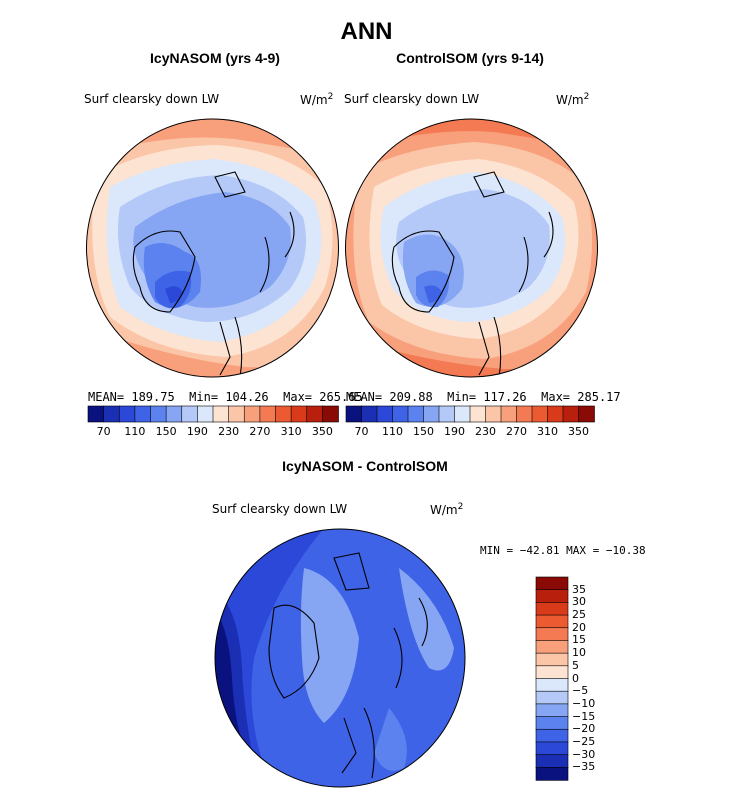 The image size is (733, 789). Describe the element at coordinates (584, 767) in the screenshot. I see `colorbar-diff-tick-label: −35` at that location.